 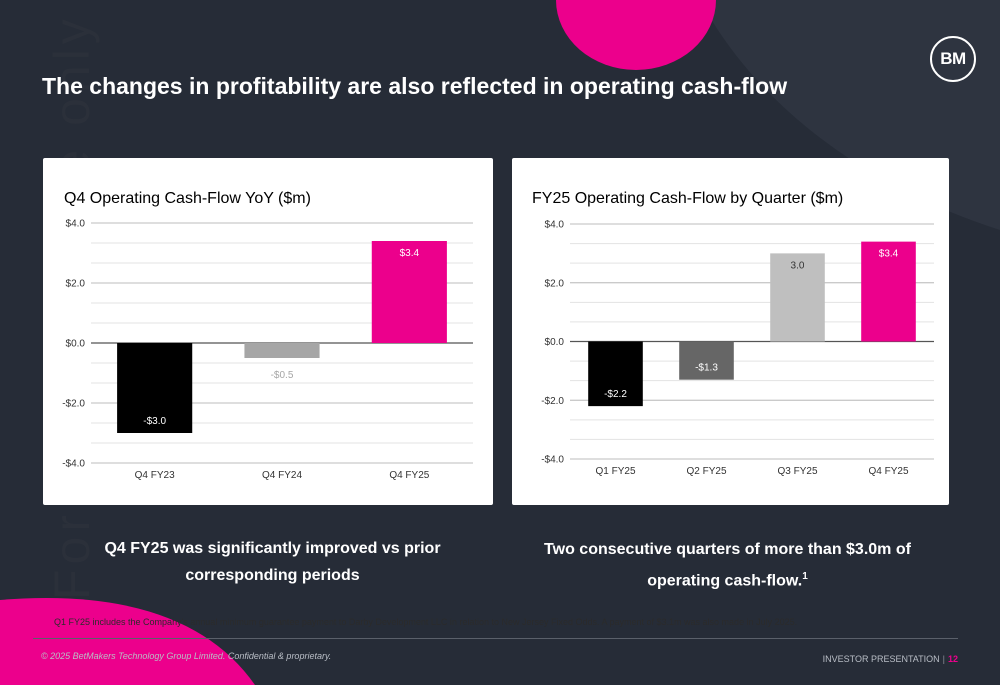 What do you see at coordinates (706, 471) in the screenshot?
I see `x-tick-label: Q2 FY25` at bounding box center [706, 471].